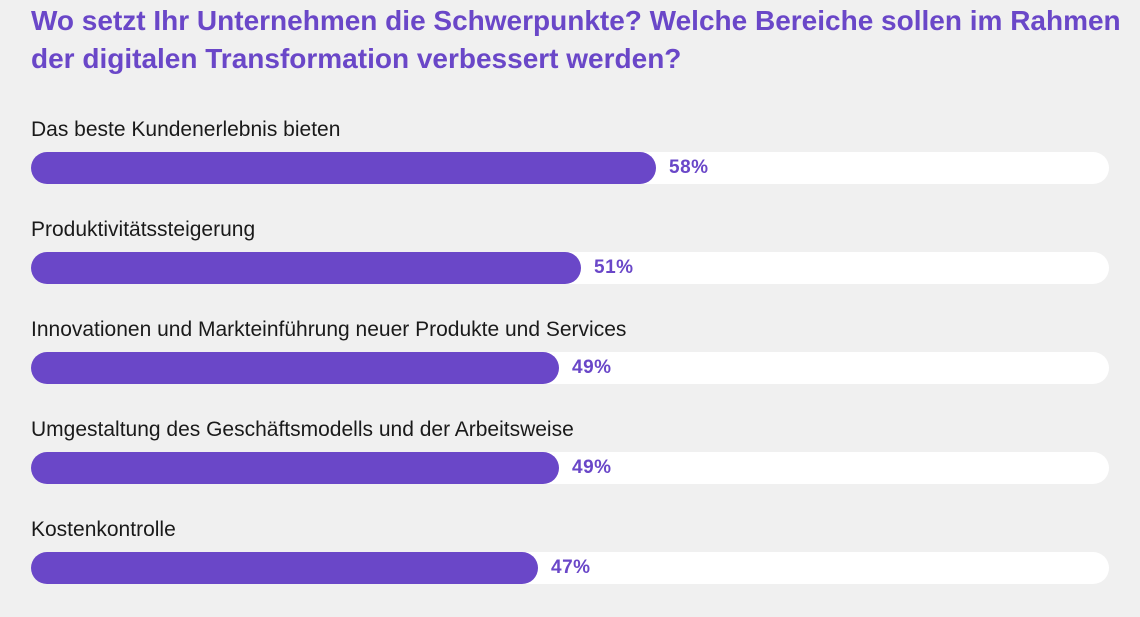 The image size is (1140, 617). I want to click on value-label: 47%, so click(571, 567).